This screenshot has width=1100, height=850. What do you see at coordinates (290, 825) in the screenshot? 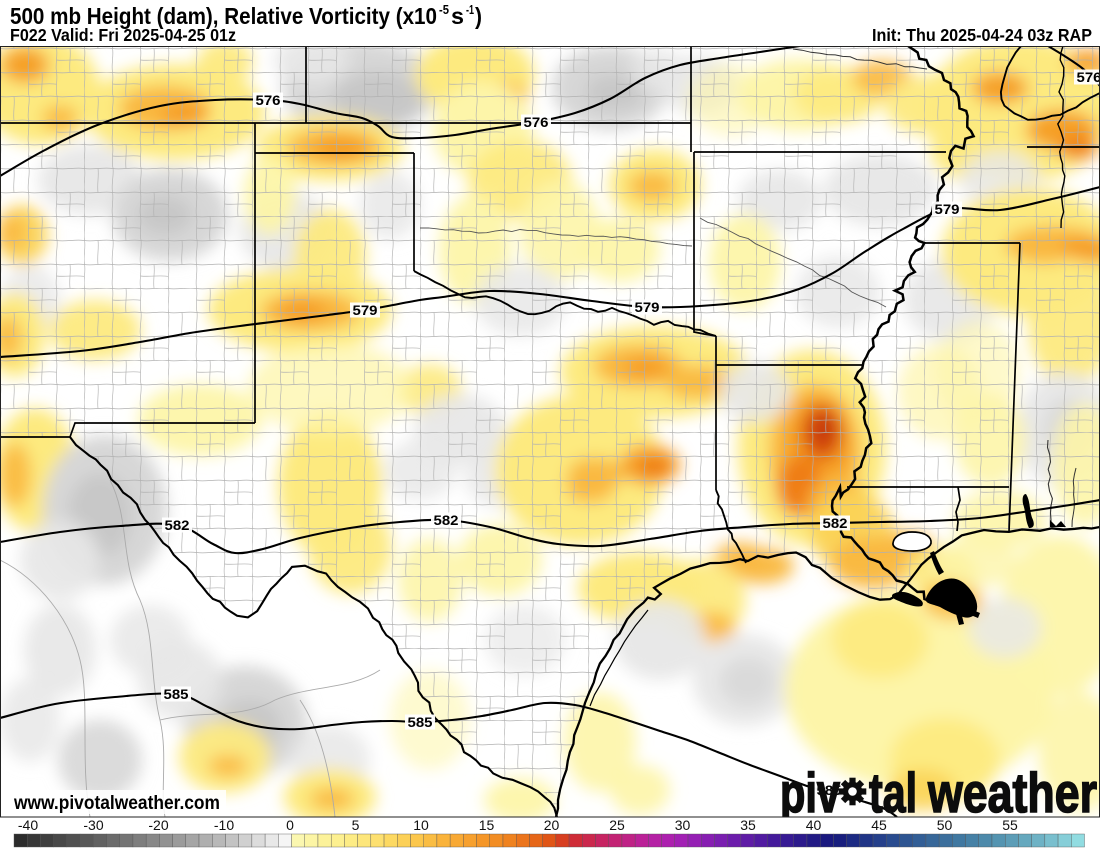
I see `svg-text: 0` at bounding box center [290, 825].